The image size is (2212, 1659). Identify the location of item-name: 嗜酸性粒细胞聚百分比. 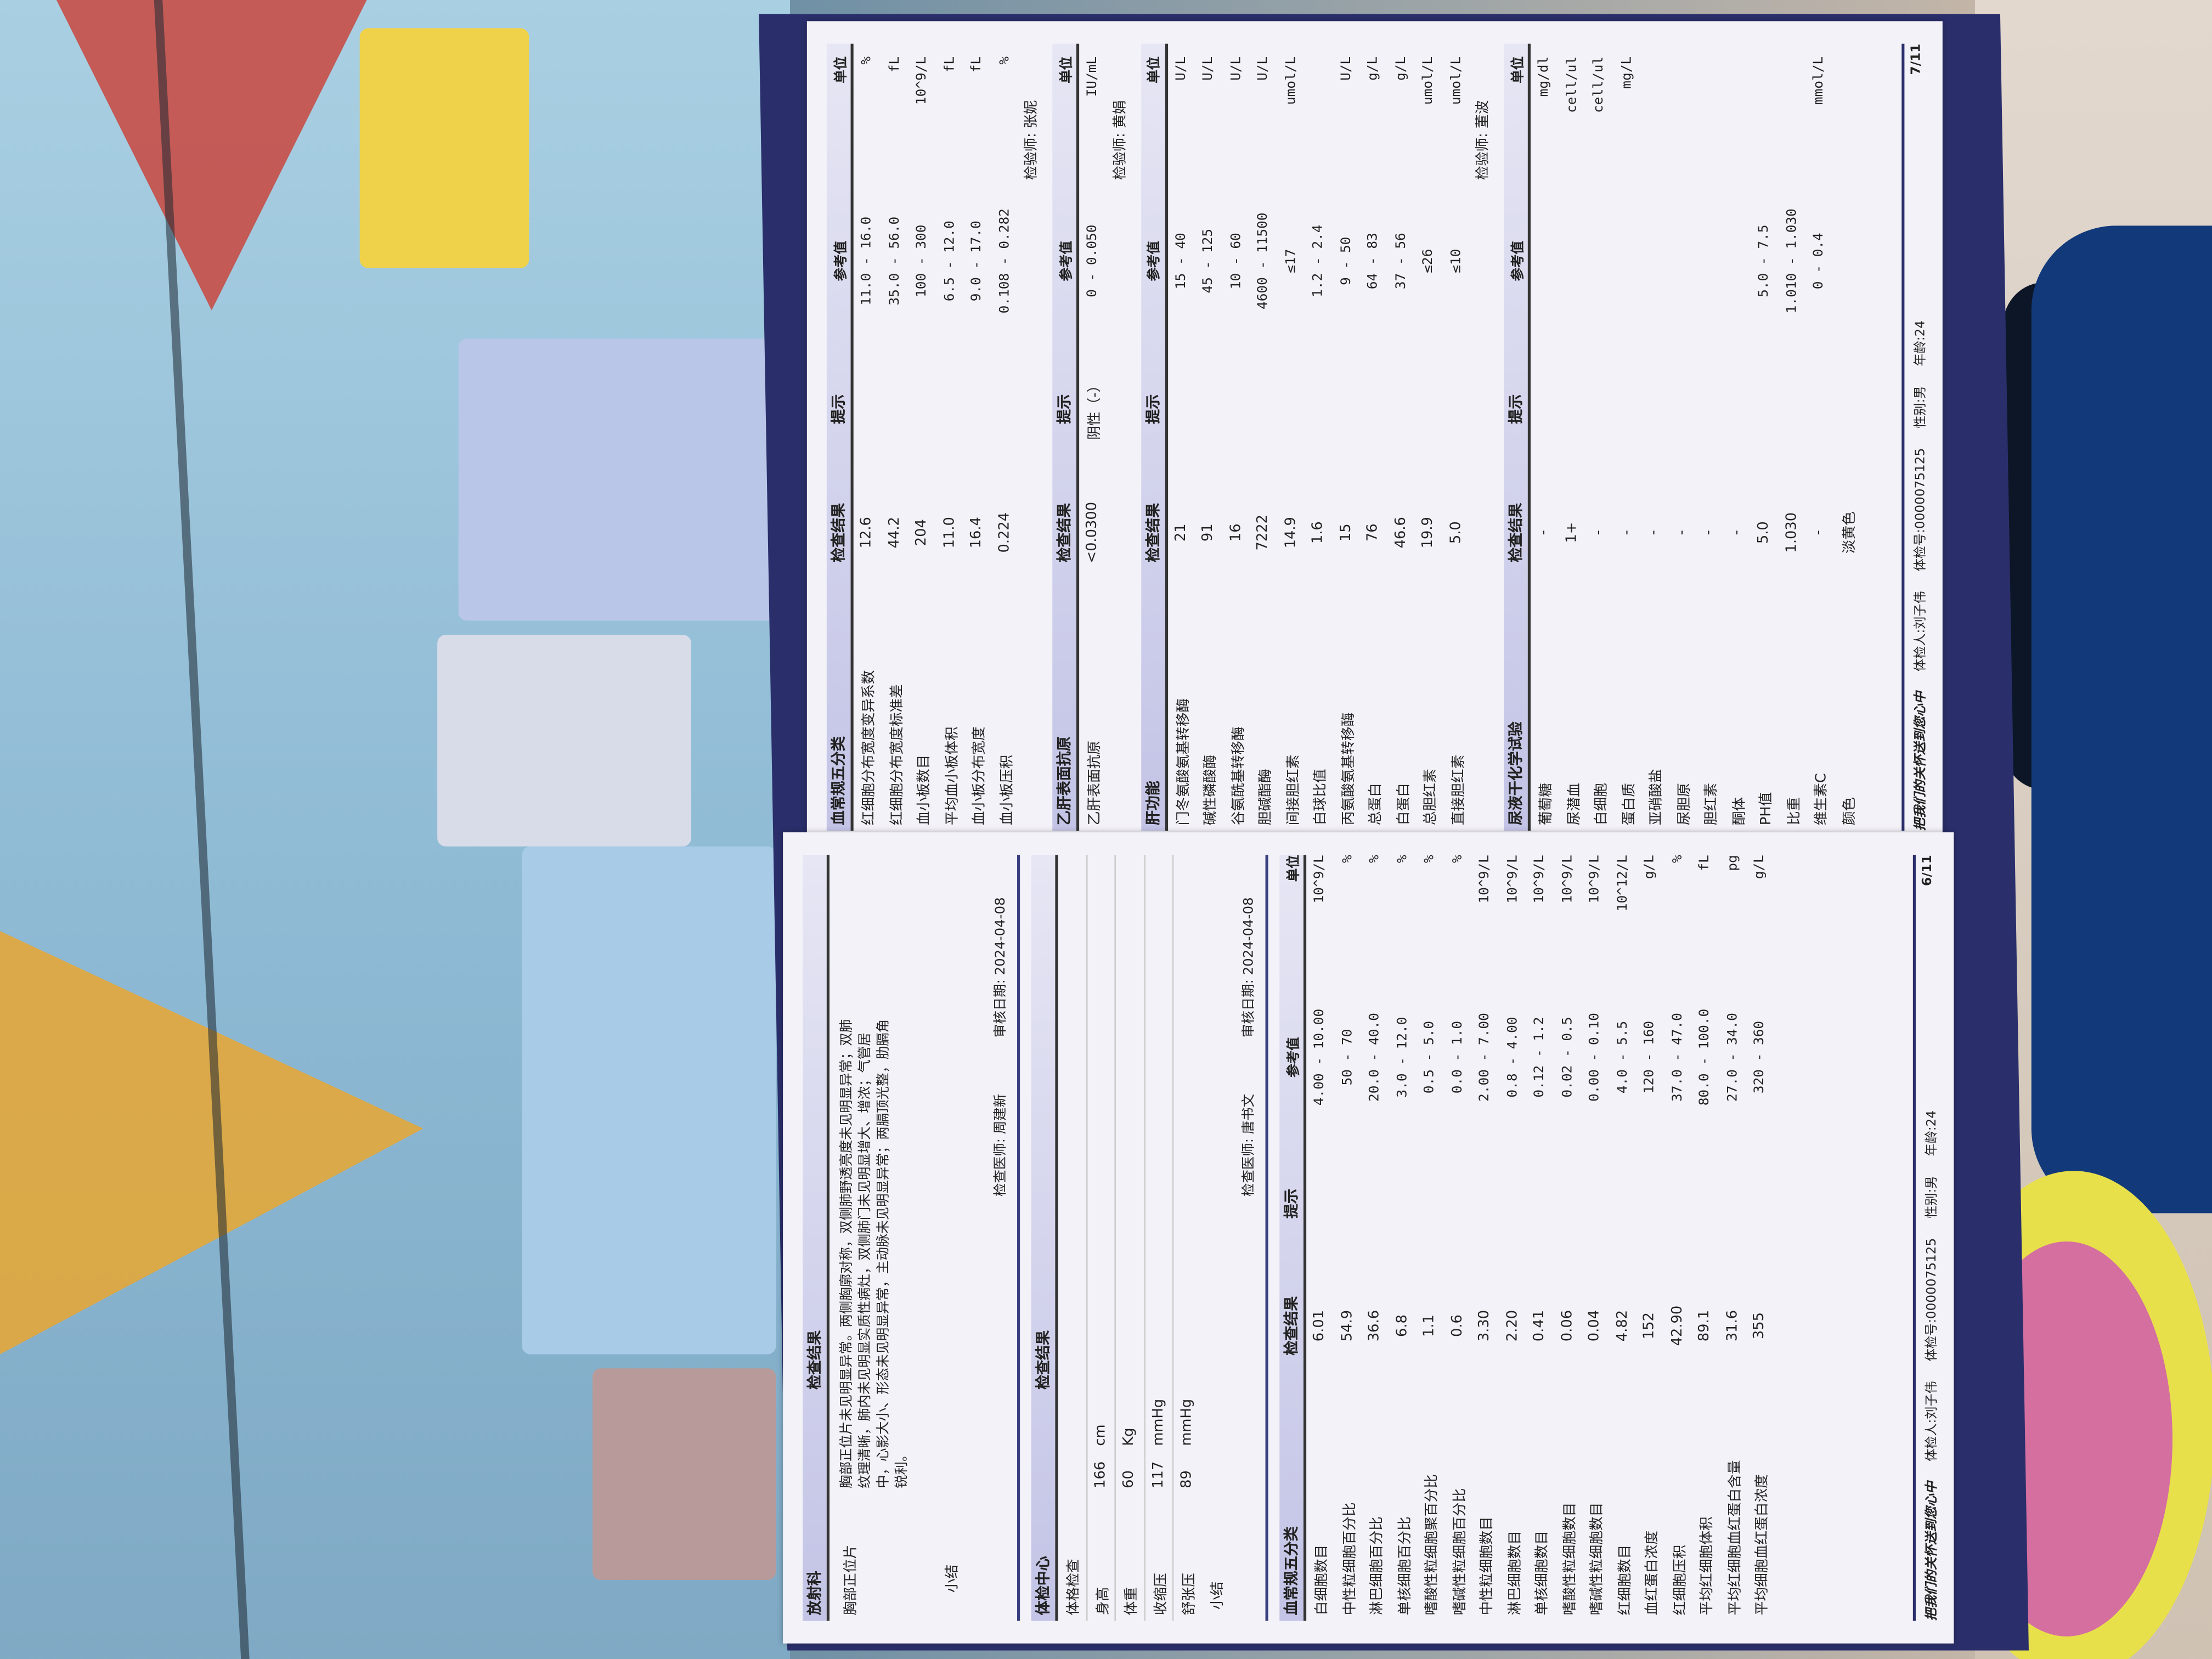
(1433, 1545).